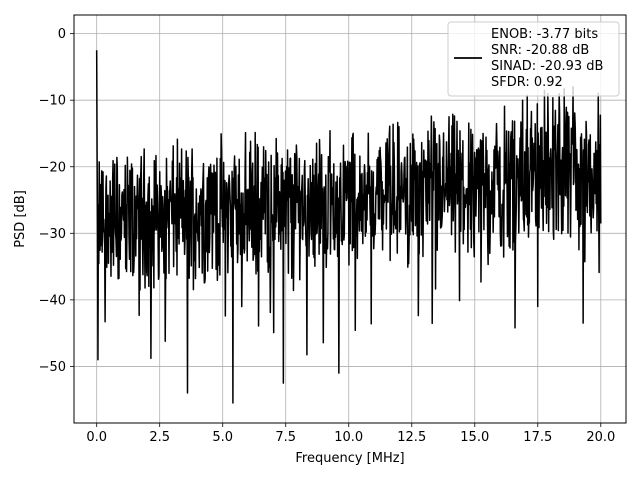 The width and height of the screenshot is (640, 480). I want to click on x-axis-ticks: 0.0 2.5 5.0 7.5 10.0 12.5 15.0 17.5 20.0, so click(350, 434).